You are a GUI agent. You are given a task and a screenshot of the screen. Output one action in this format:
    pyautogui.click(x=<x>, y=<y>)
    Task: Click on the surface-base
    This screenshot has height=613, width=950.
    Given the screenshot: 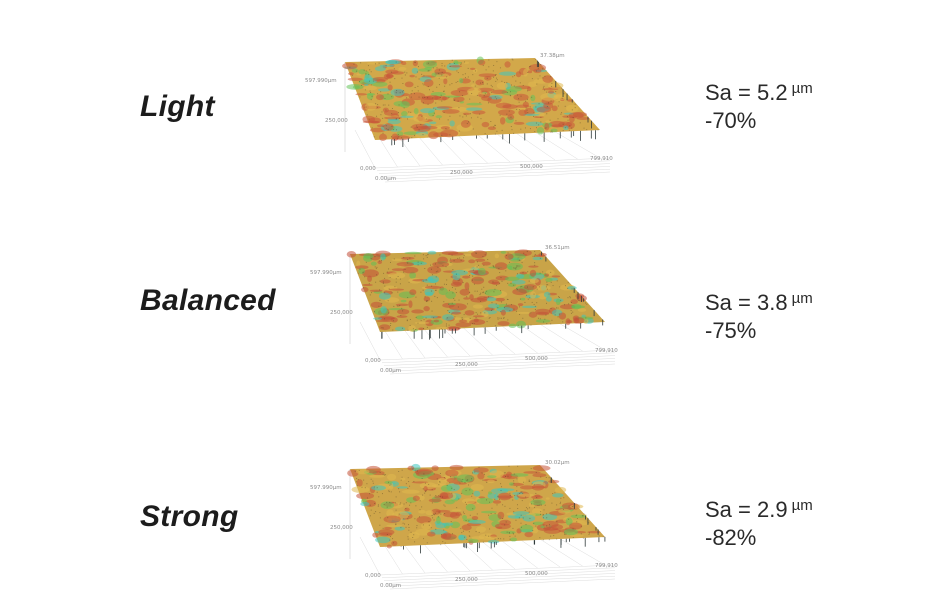 What is the action you would take?
    pyautogui.click(x=472, y=99)
    